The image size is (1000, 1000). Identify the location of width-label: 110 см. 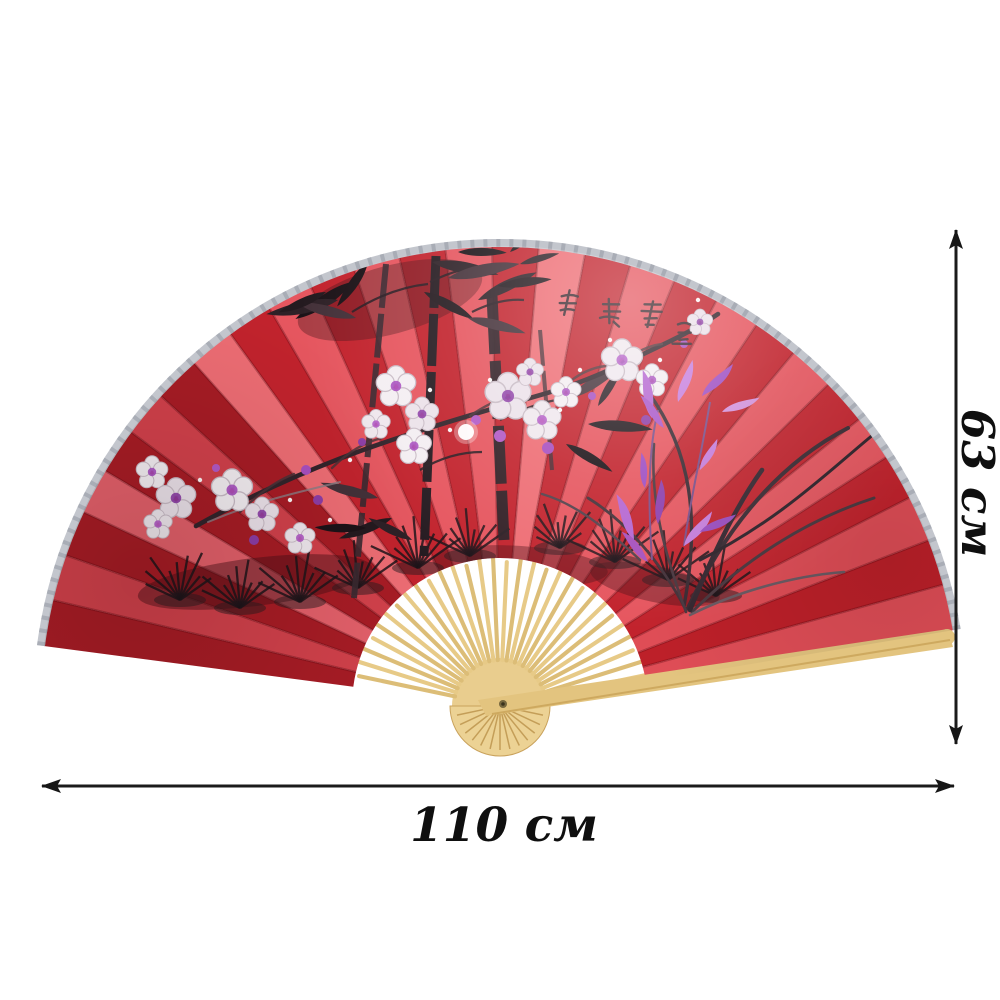
(504, 825).